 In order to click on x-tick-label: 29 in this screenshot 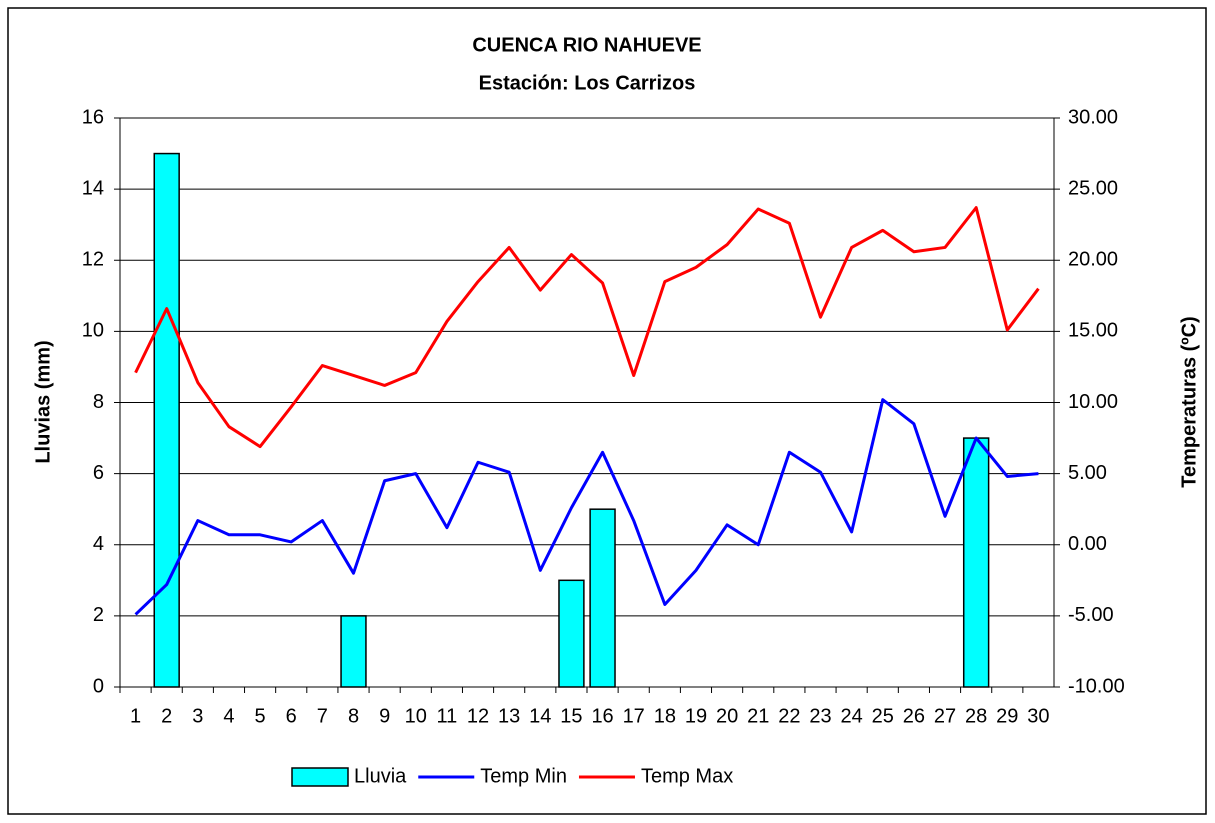, I will do `click(1007, 716)`.